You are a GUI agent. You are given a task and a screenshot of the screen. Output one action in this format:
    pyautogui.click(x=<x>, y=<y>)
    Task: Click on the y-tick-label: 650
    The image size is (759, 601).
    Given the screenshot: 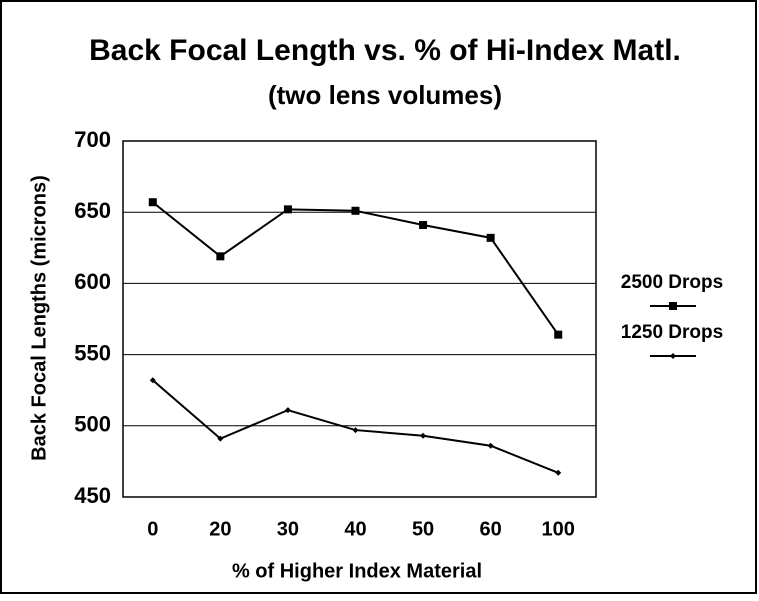 What is the action you would take?
    pyautogui.click(x=92, y=210)
    